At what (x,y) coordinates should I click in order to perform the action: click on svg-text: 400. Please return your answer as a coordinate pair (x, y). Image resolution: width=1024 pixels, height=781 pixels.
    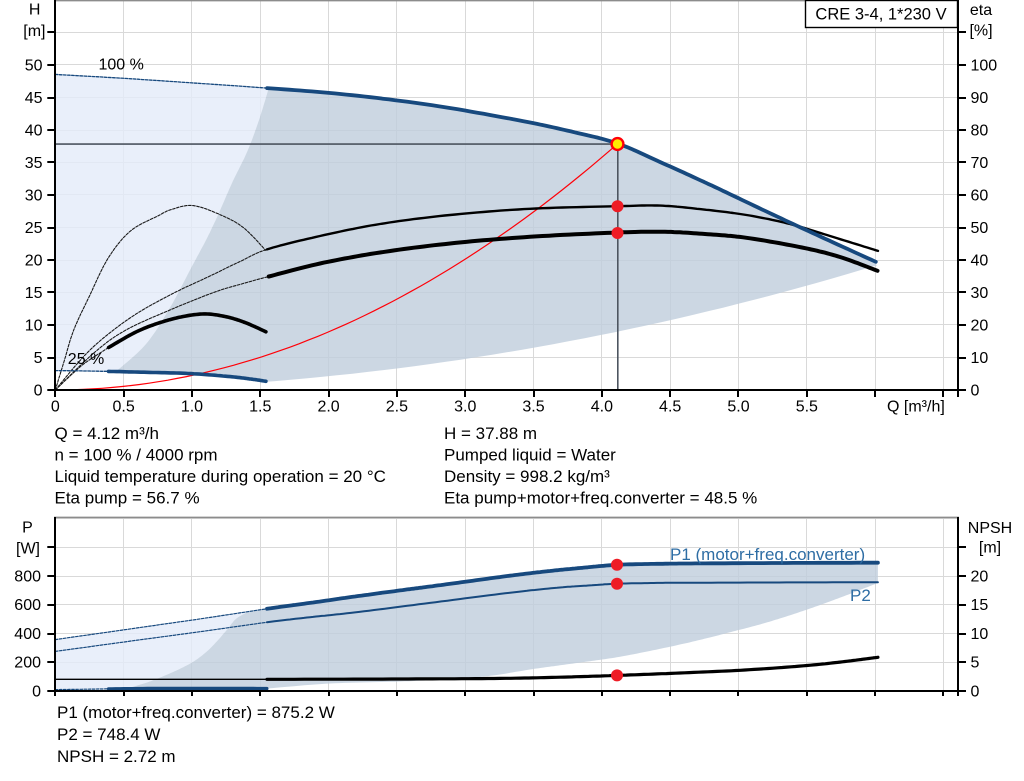
    Looking at the image, I should click on (27, 634).